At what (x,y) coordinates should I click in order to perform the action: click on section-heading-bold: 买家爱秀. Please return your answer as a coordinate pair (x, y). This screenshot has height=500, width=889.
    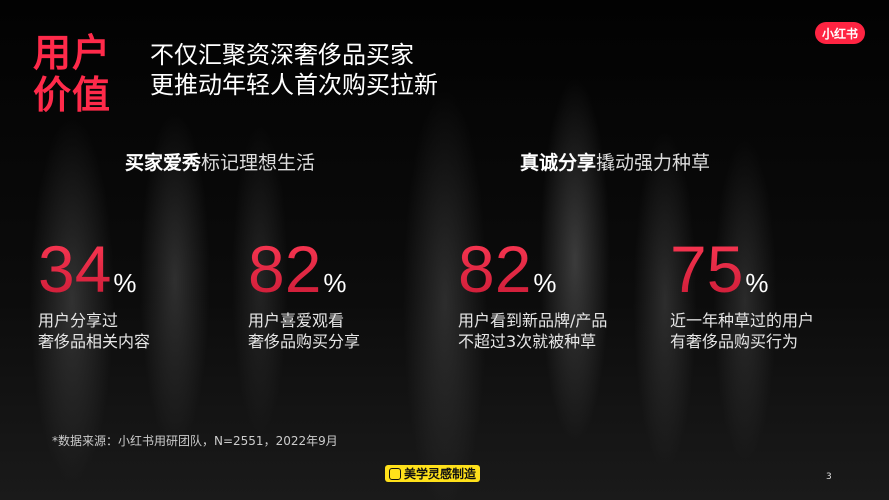
    Looking at the image, I should click on (163, 163).